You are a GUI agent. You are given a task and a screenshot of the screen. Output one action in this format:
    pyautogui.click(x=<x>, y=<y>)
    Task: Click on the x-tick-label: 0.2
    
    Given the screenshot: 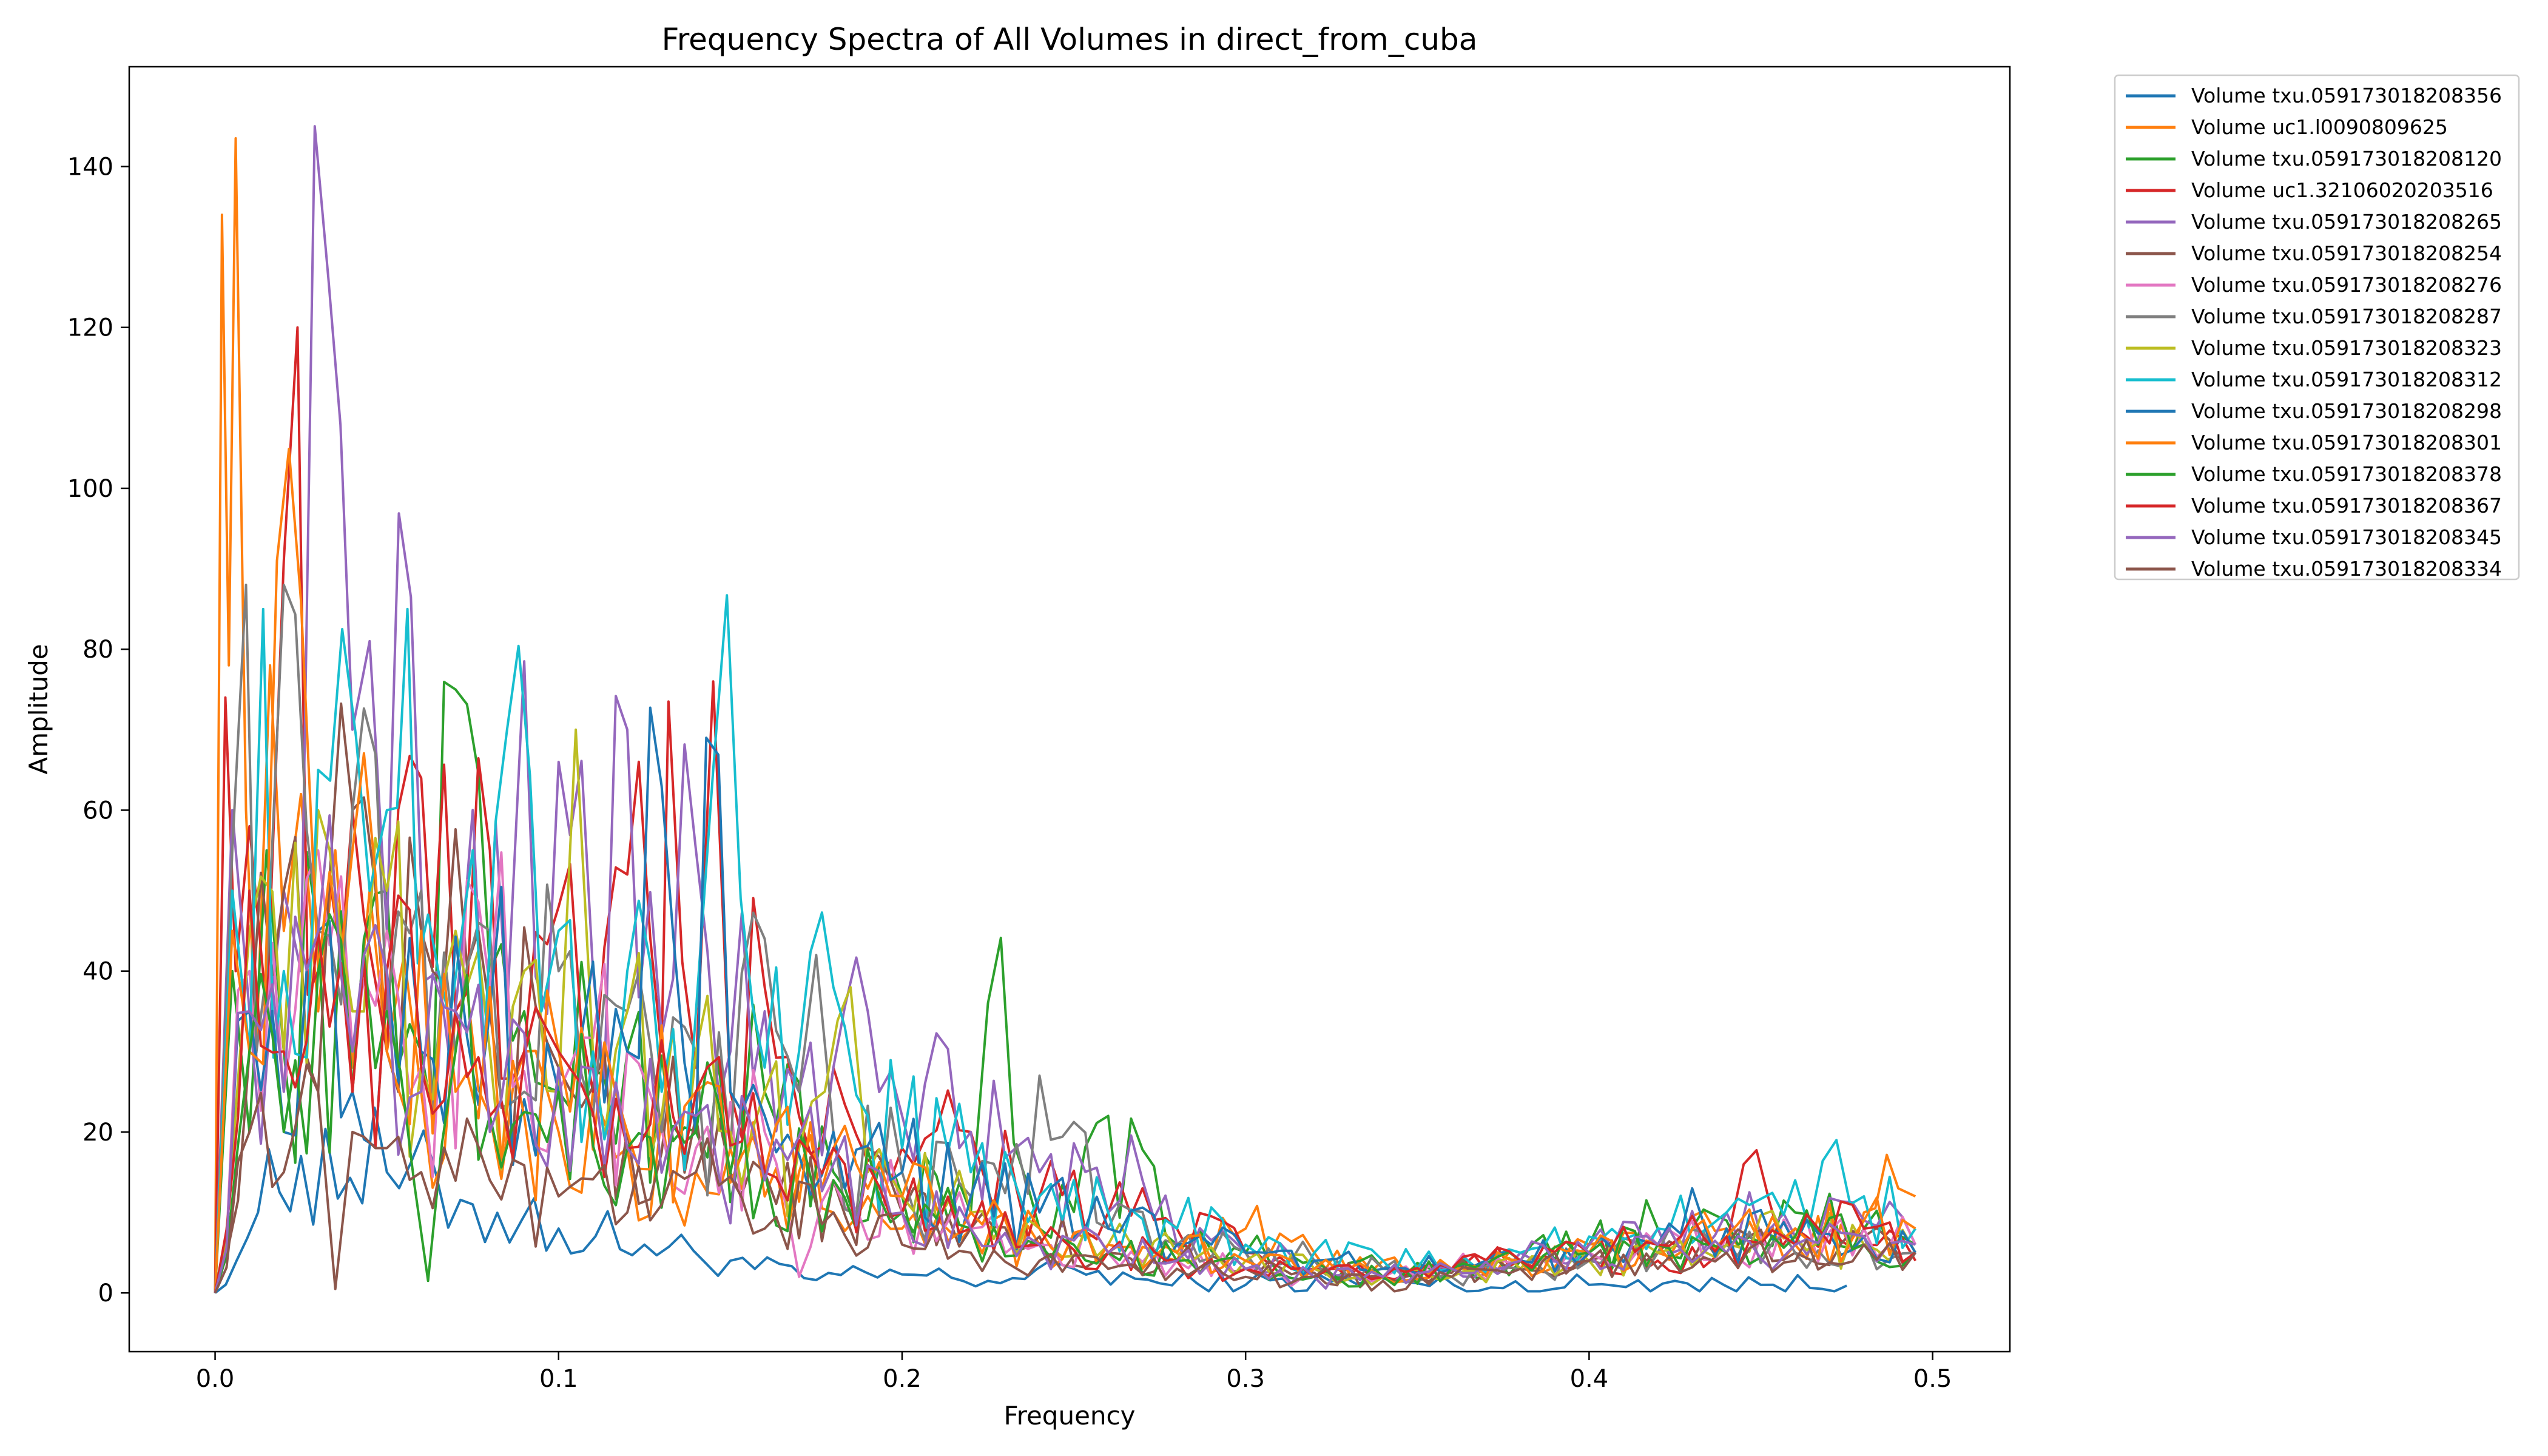 What is the action you would take?
    pyautogui.click(x=902, y=1379)
    